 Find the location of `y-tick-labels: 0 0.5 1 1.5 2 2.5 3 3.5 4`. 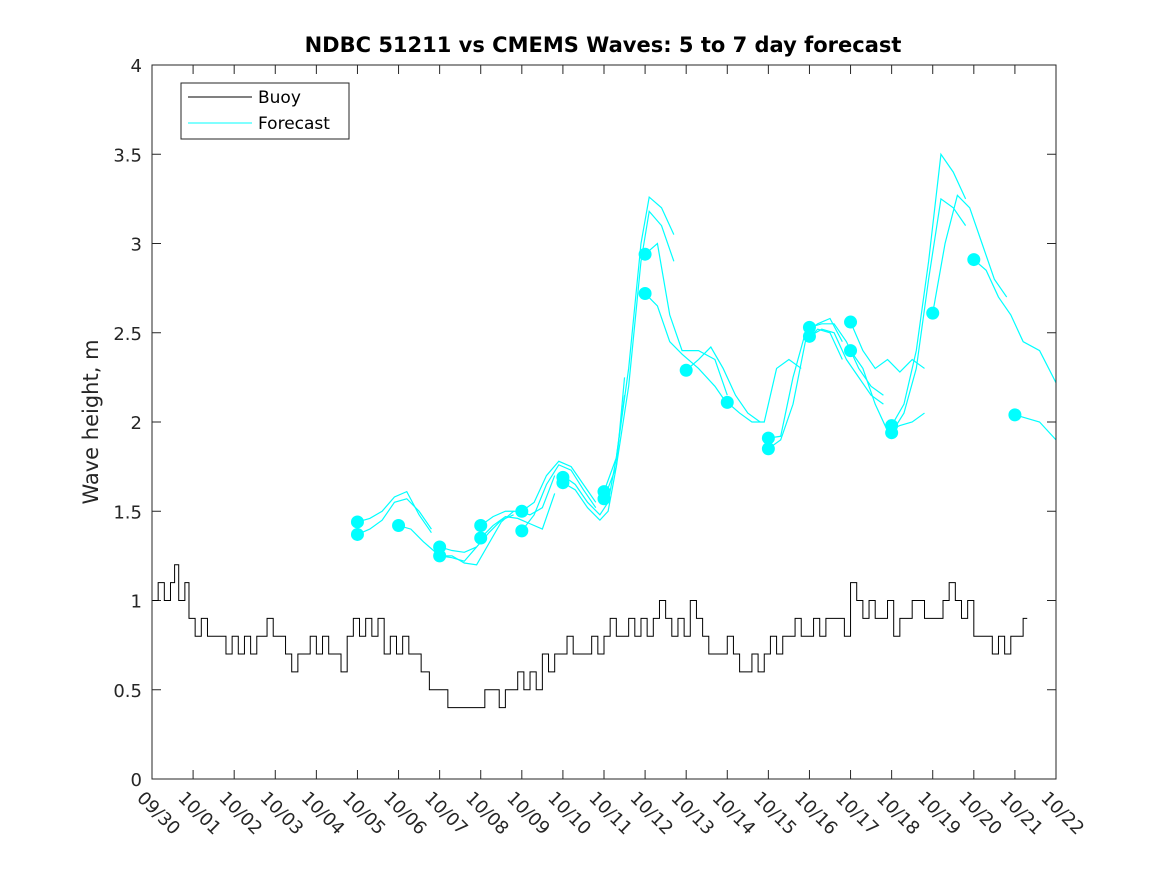

y-tick-labels: 0 0.5 1 1.5 2 2.5 3 3.5 4 is located at coordinates (127, 423).